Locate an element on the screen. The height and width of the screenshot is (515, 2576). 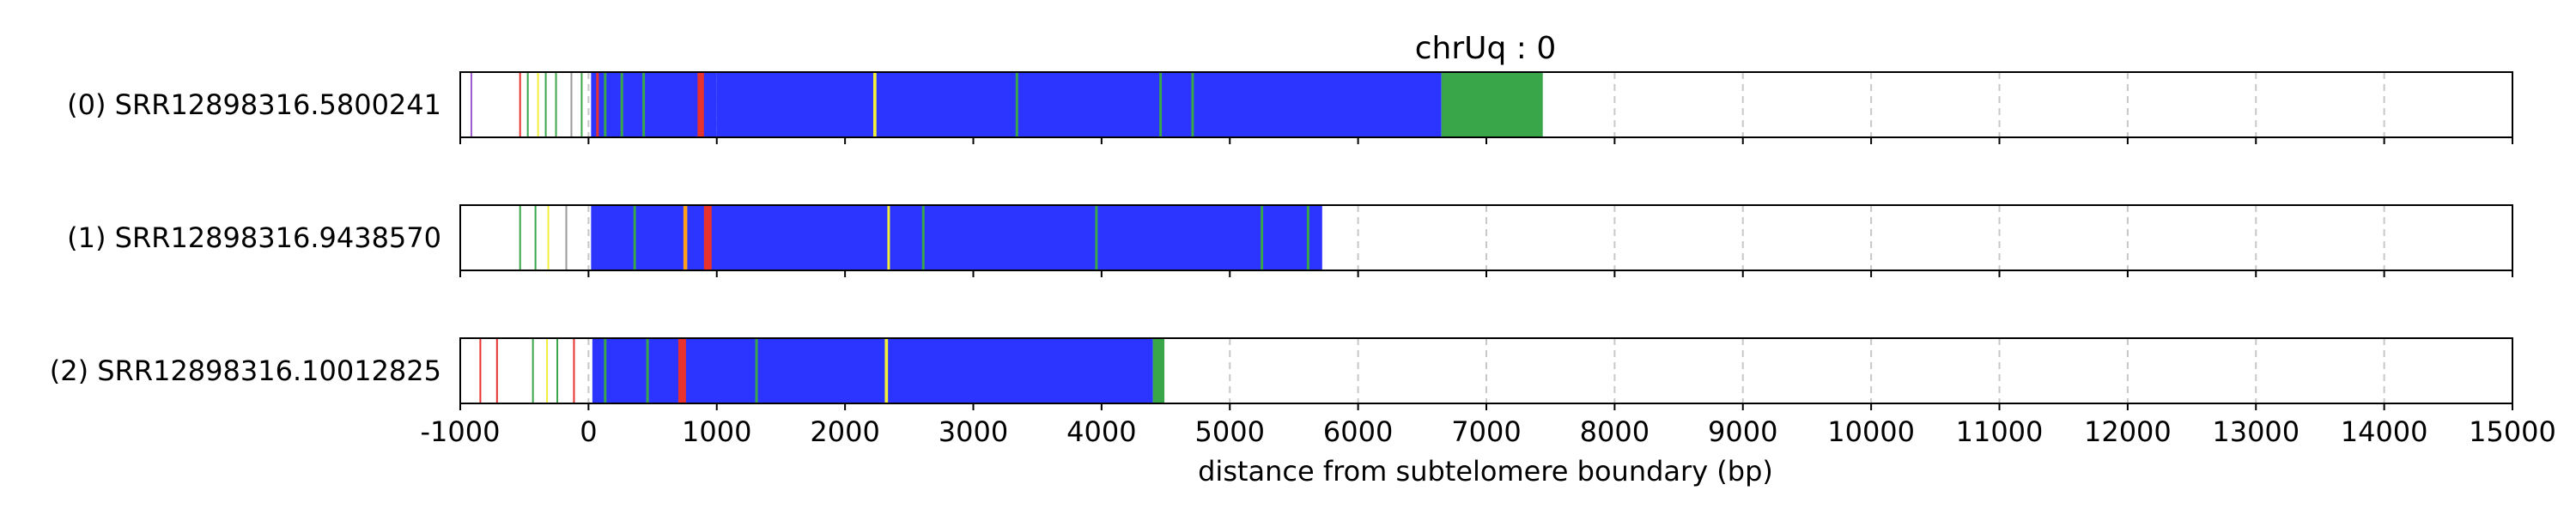
x-tick-label: 2000 is located at coordinates (845, 431).